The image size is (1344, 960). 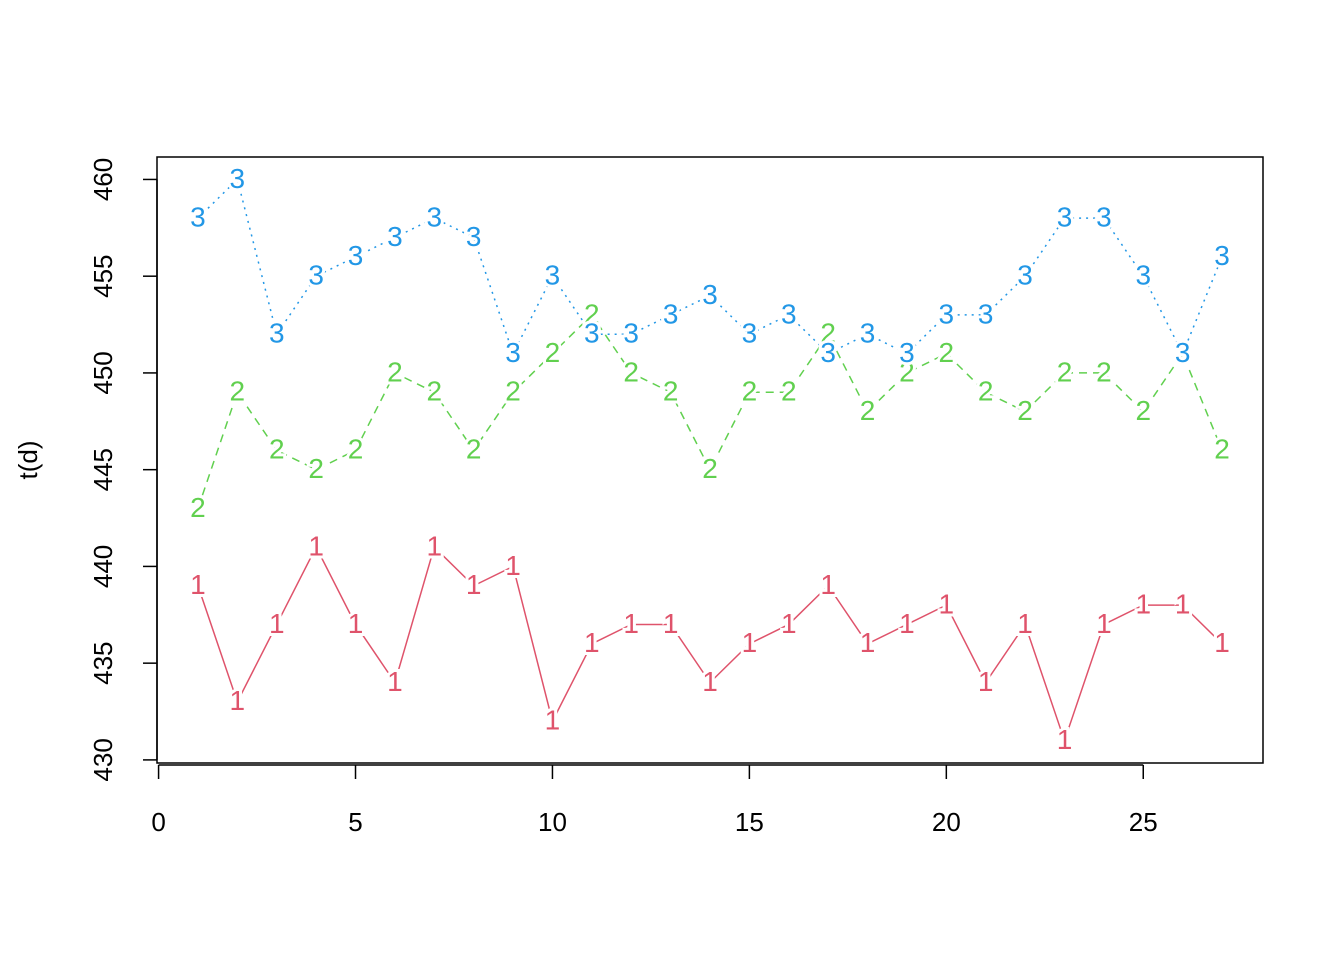 I want to click on x-tick-label: 20, so click(x=946, y=822).